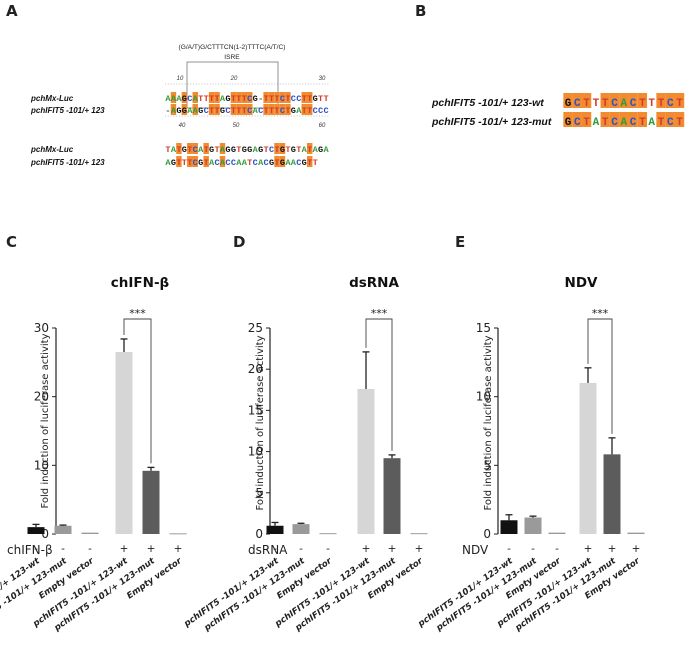  What do you see at coordinates (322, 126) in the screenshot?
I see `position-label: 60` at bounding box center [322, 126].